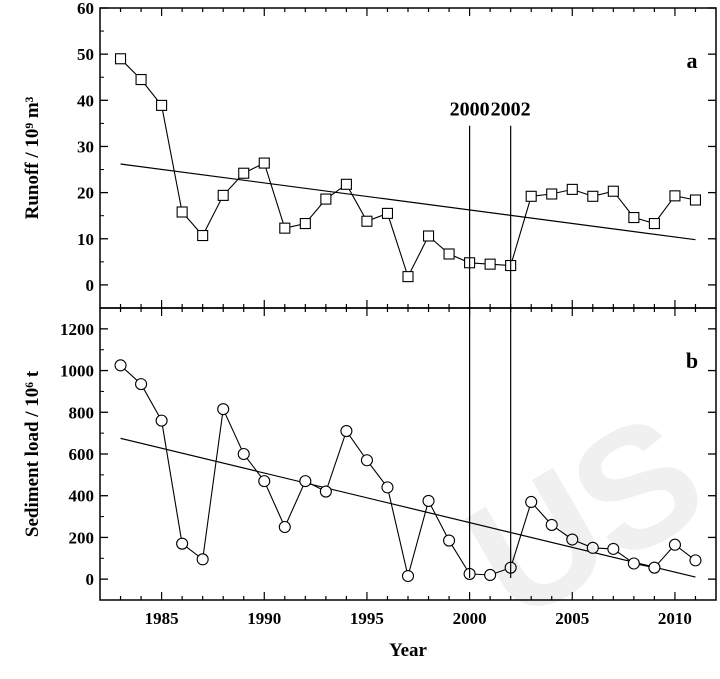 This screenshot has height=679, width=720. Describe the element at coordinates (264, 618) in the screenshot. I see `xtick-label: 1990` at that location.